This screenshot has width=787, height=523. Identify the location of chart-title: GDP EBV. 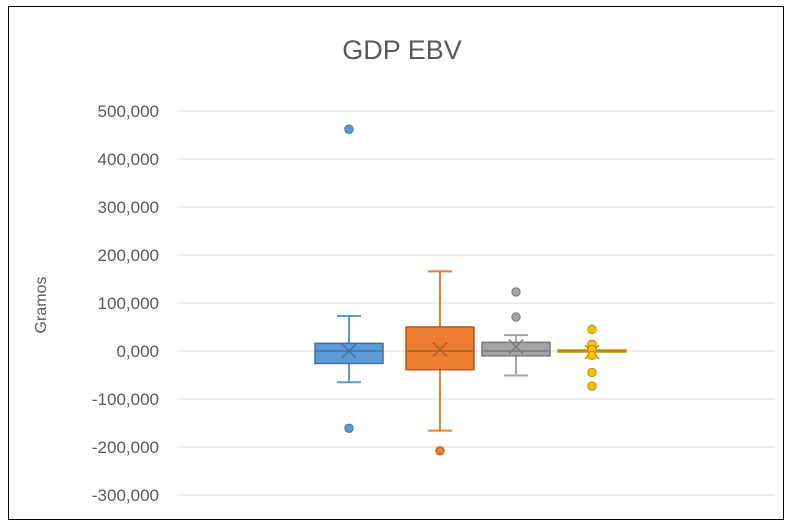
(402, 50).